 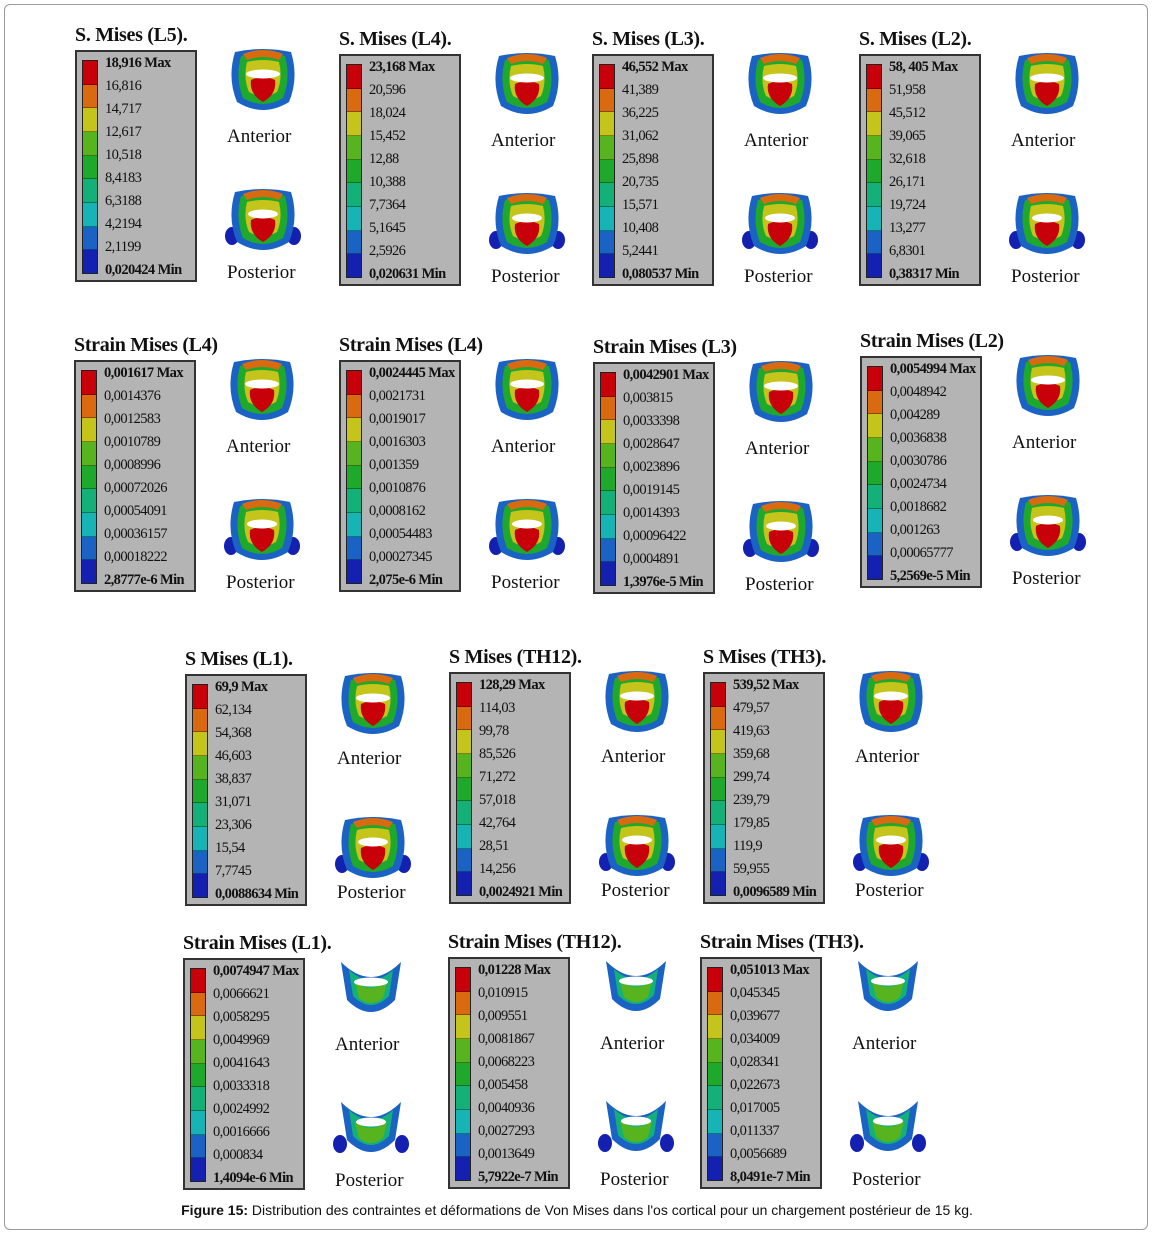 What do you see at coordinates (238, 1155) in the screenshot?
I see `legend-value: 0,000834` at bounding box center [238, 1155].